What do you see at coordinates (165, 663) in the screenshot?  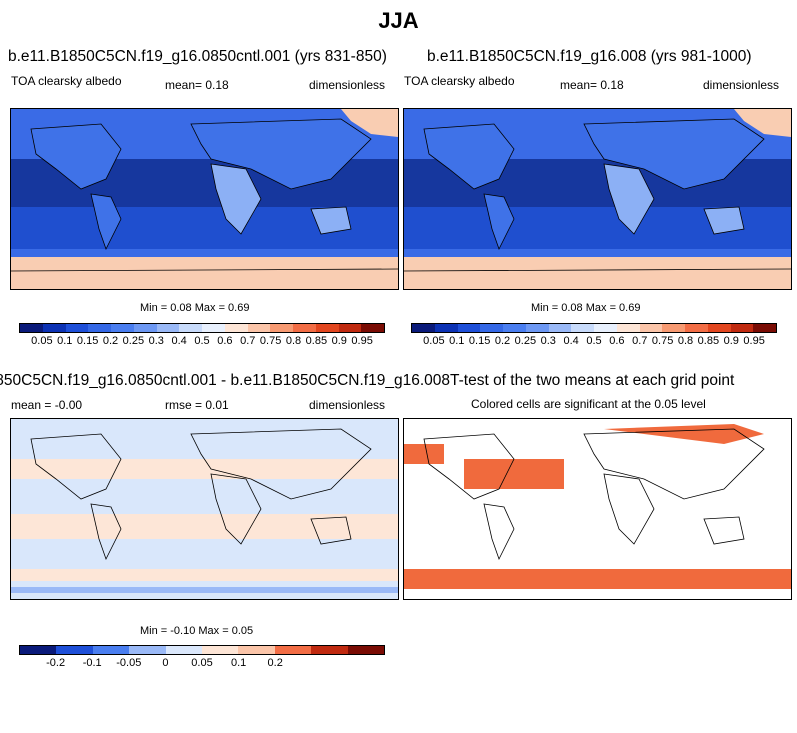 I see `colorbar-tick-label: 0` at bounding box center [165, 663].